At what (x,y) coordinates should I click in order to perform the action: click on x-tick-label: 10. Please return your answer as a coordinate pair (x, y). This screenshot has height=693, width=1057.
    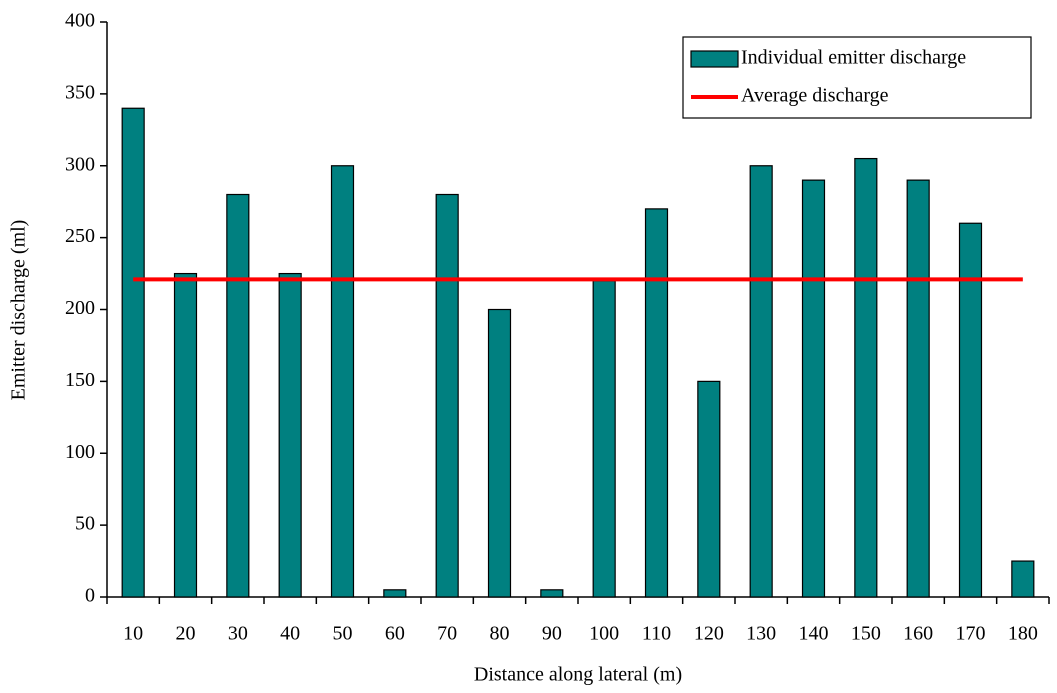
    Looking at the image, I should click on (133, 634).